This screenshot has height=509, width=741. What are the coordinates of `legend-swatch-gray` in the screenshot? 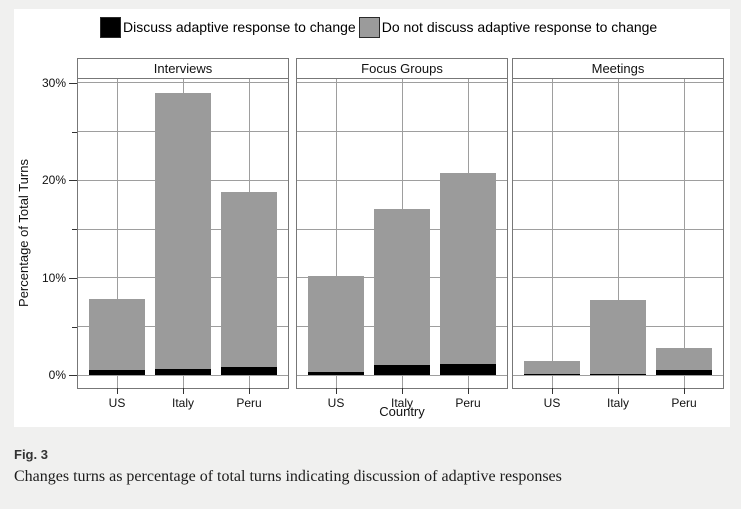 It's located at (369, 27).